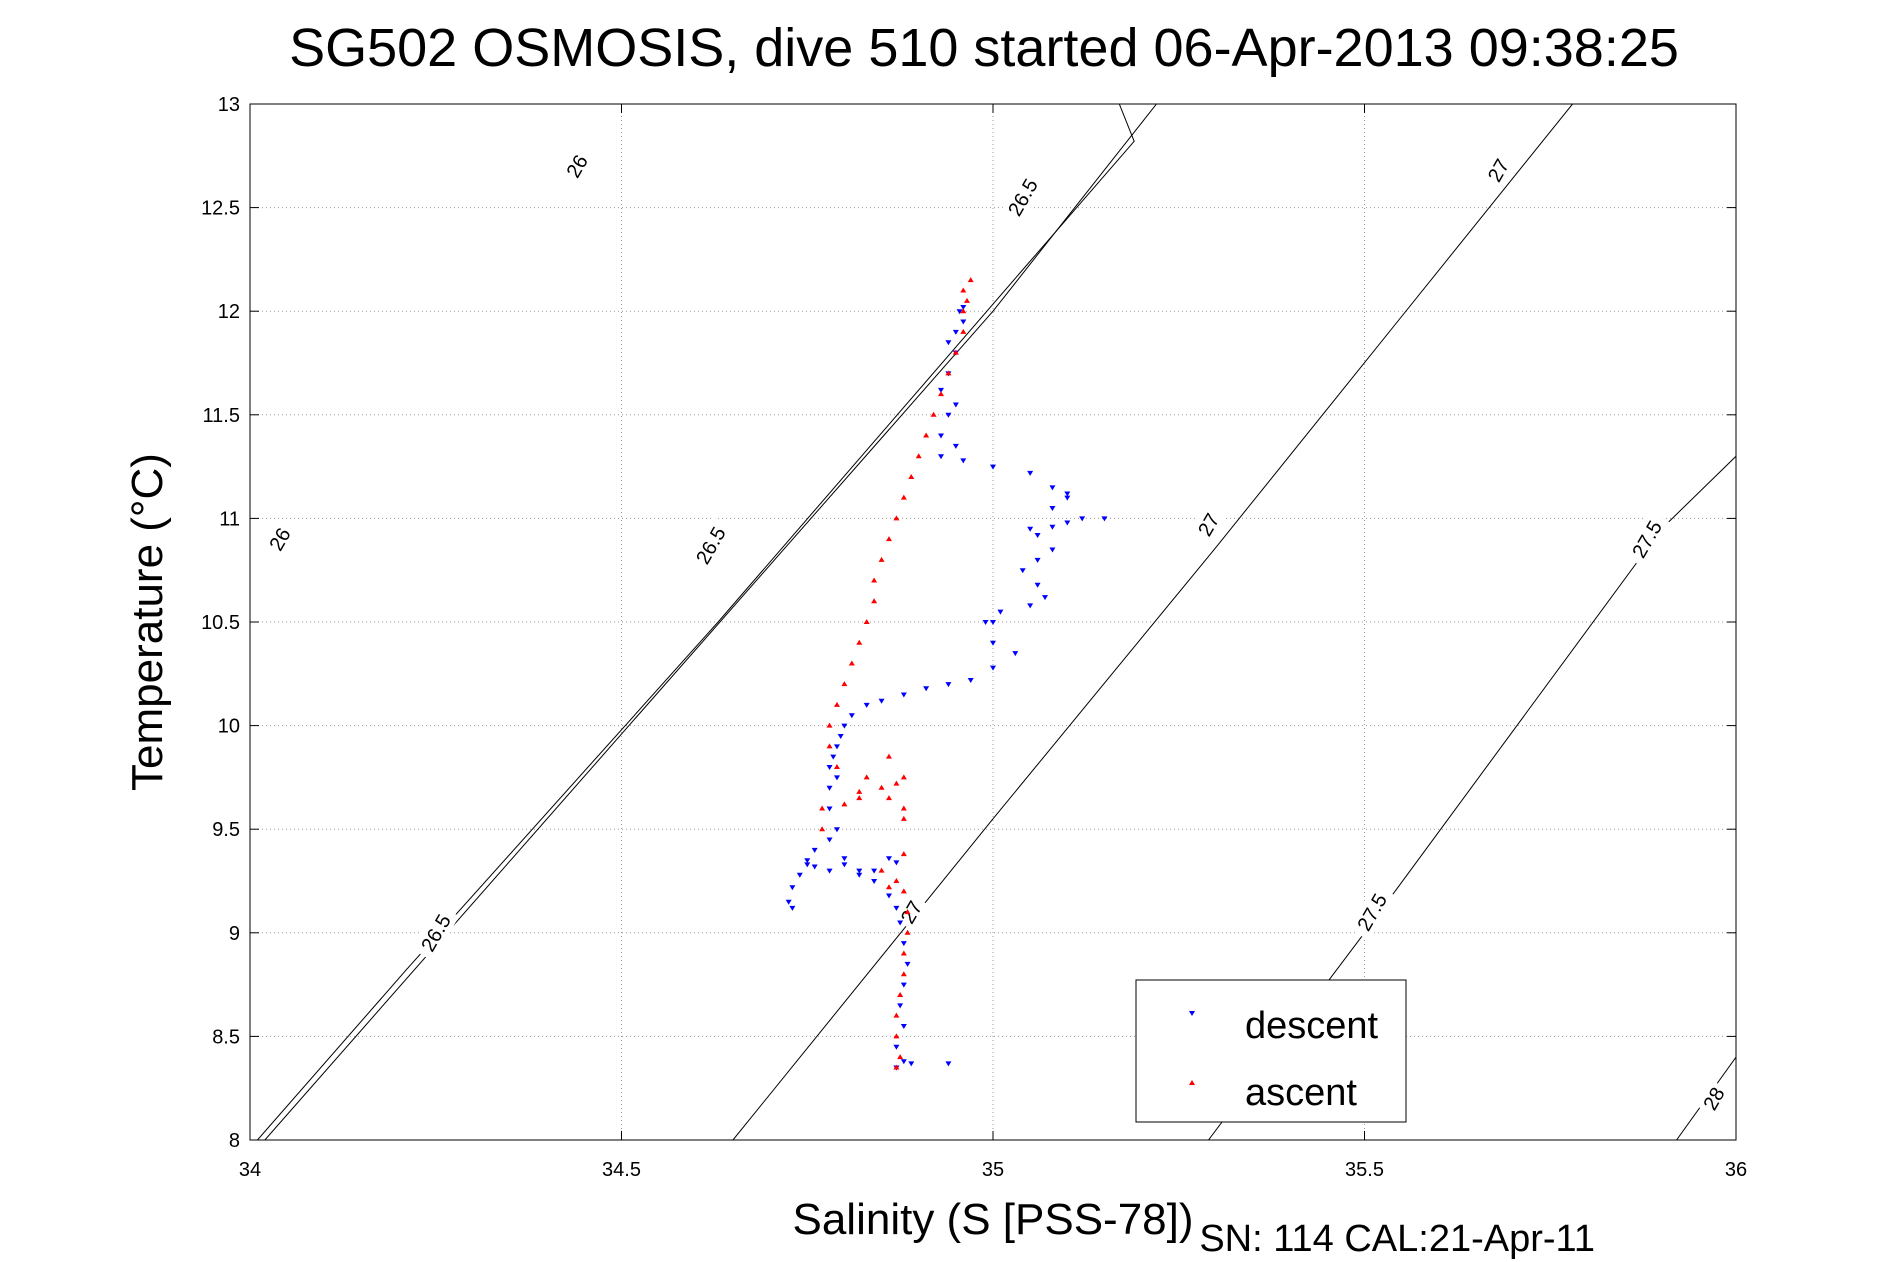 This screenshot has width=1891, height=1262. I want to click on serial-calibration-footer: SN: 114 CAL:21-Apr-11, so click(1397, 1239).